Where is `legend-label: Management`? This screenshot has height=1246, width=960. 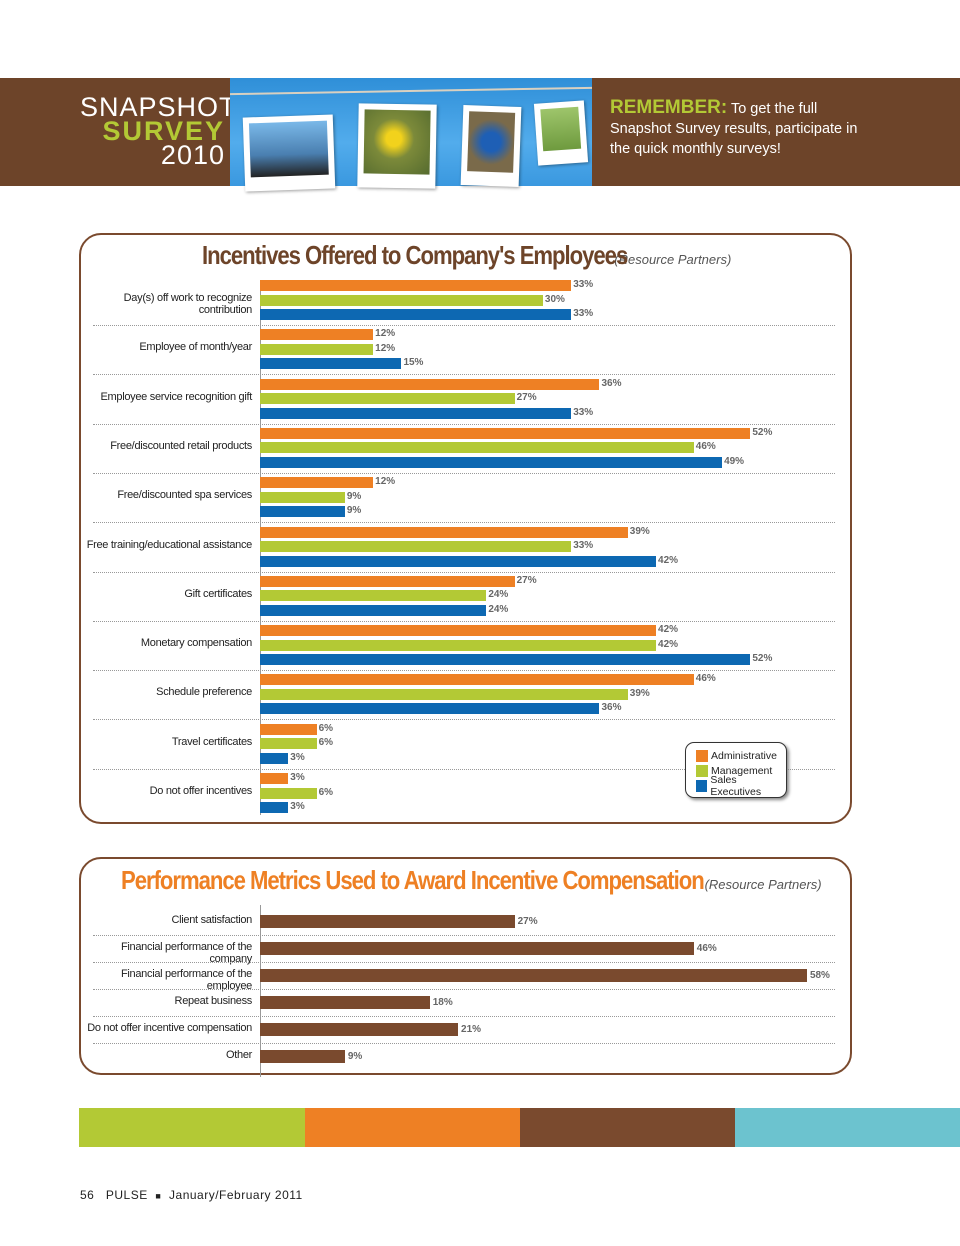 legend-label: Management is located at coordinates (742, 770).